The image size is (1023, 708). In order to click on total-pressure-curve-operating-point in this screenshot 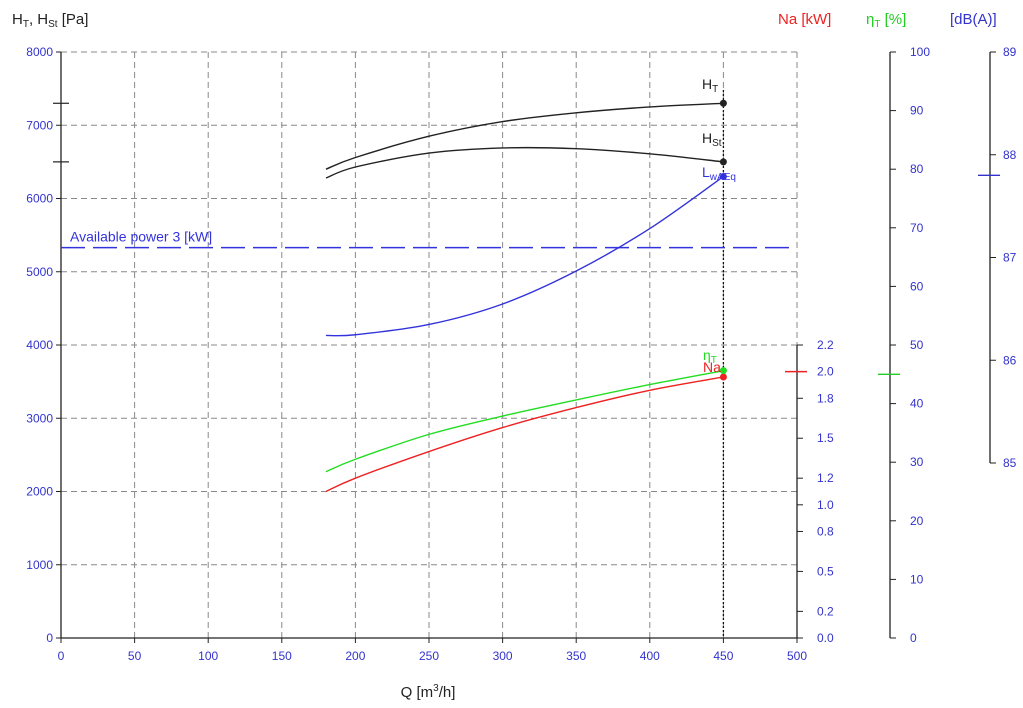, I will do `click(723, 103)`.